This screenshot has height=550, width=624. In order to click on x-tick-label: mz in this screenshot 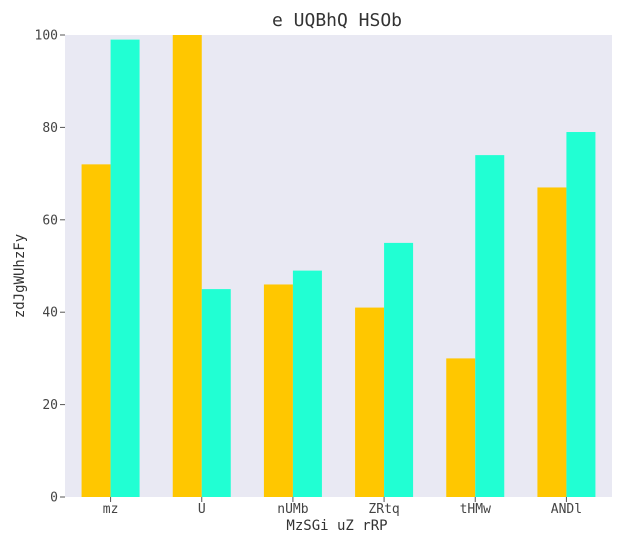, I will do `click(111, 509)`.